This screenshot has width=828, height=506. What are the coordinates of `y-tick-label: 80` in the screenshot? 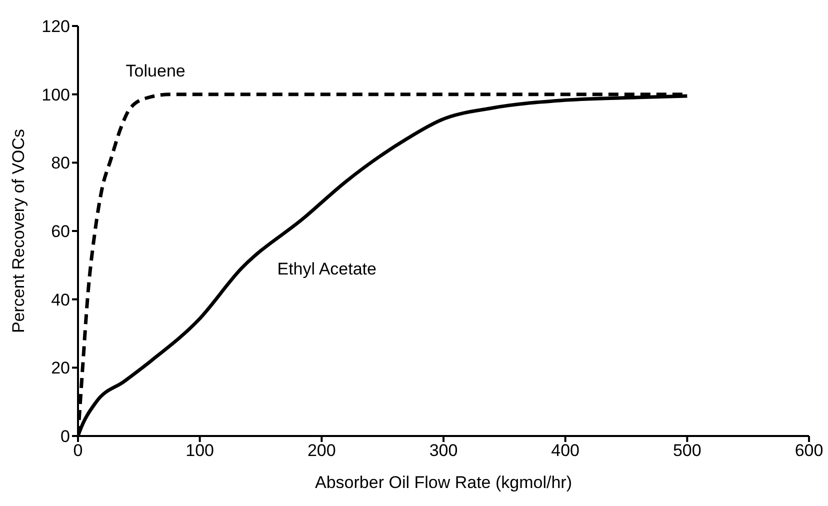 It's located at (60, 163).